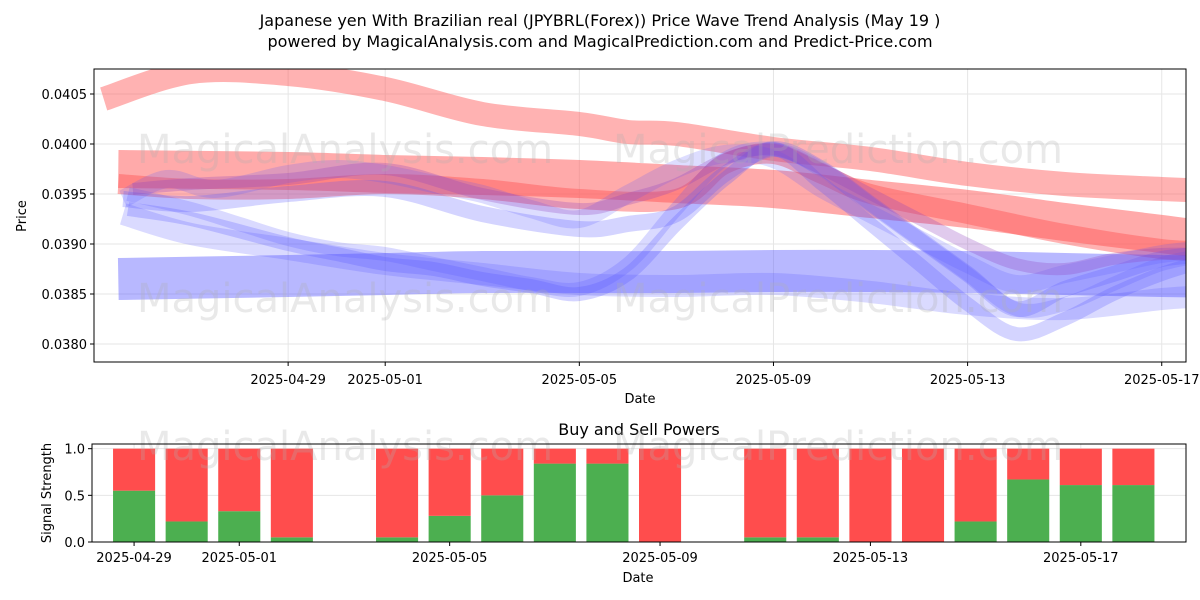 The image size is (1200, 600). What do you see at coordinates (634, 495) in the screenshot?
I see `power-bars` at bounding box center [634, 495].